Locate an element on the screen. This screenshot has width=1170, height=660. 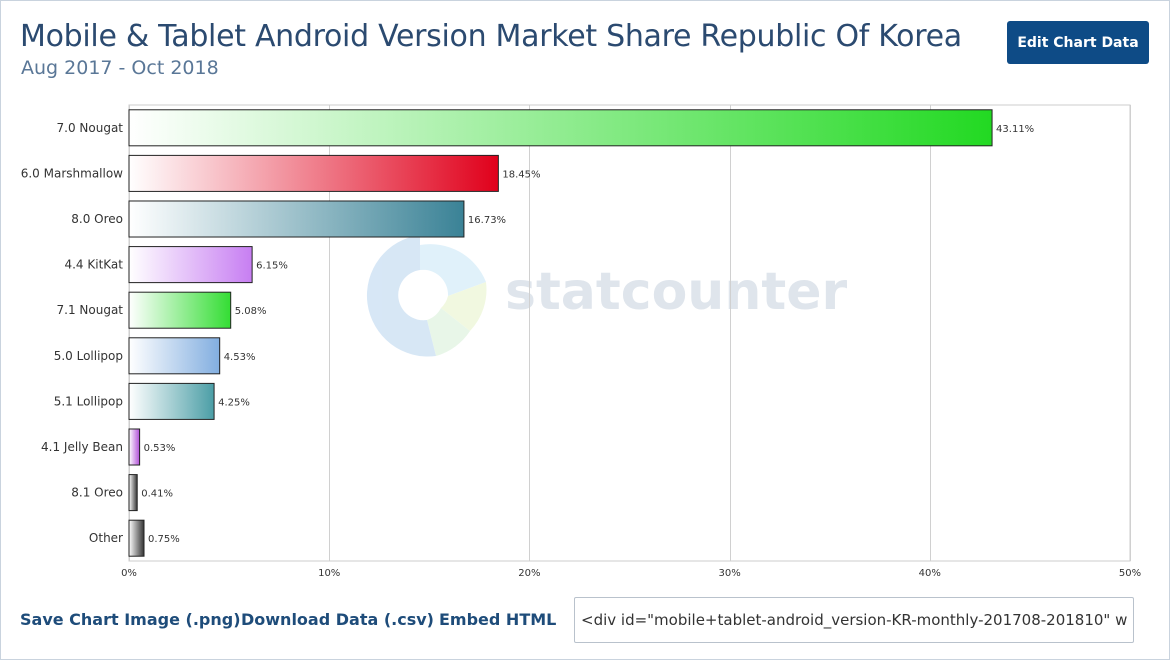
x-tick-label: 10% is located at coordinates (329, 573).